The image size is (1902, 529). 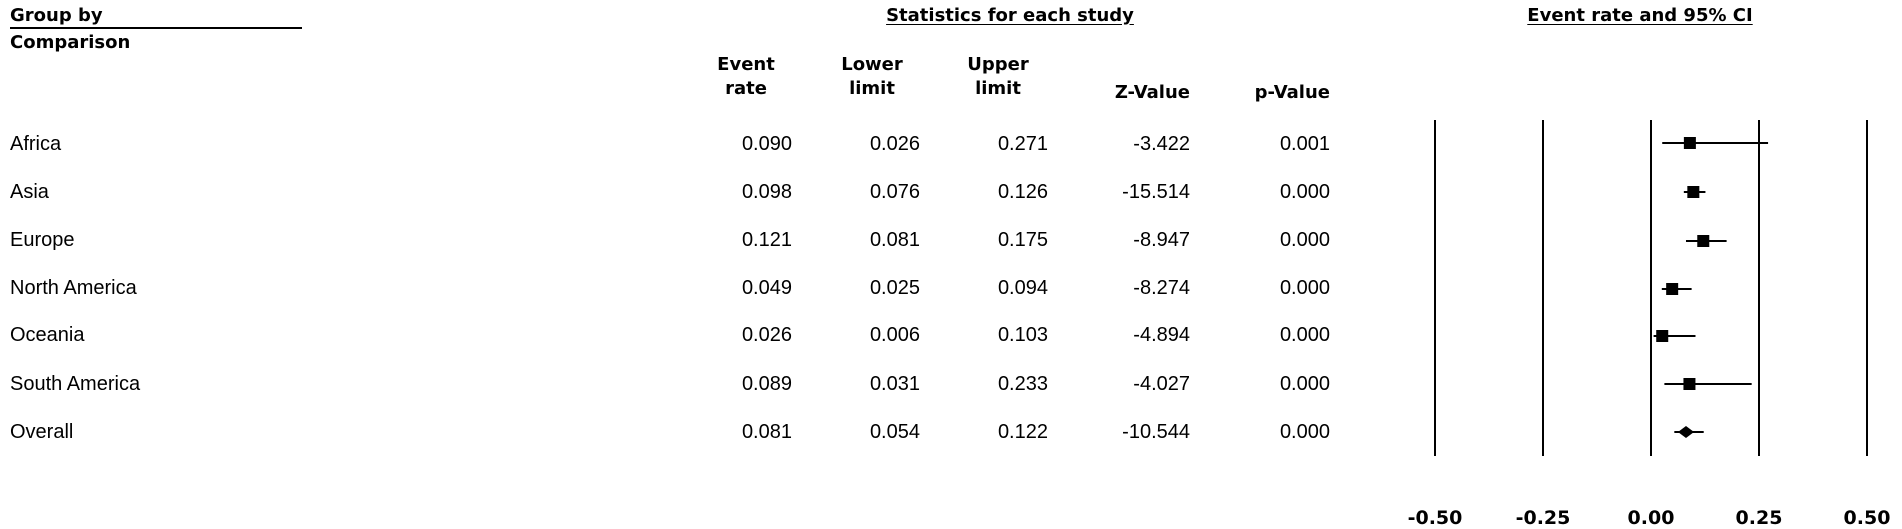 What do you see at coordinates (1685, 432) in the screenshot?
I see `point-marker-diamond` at bounding box center [1685, 432].